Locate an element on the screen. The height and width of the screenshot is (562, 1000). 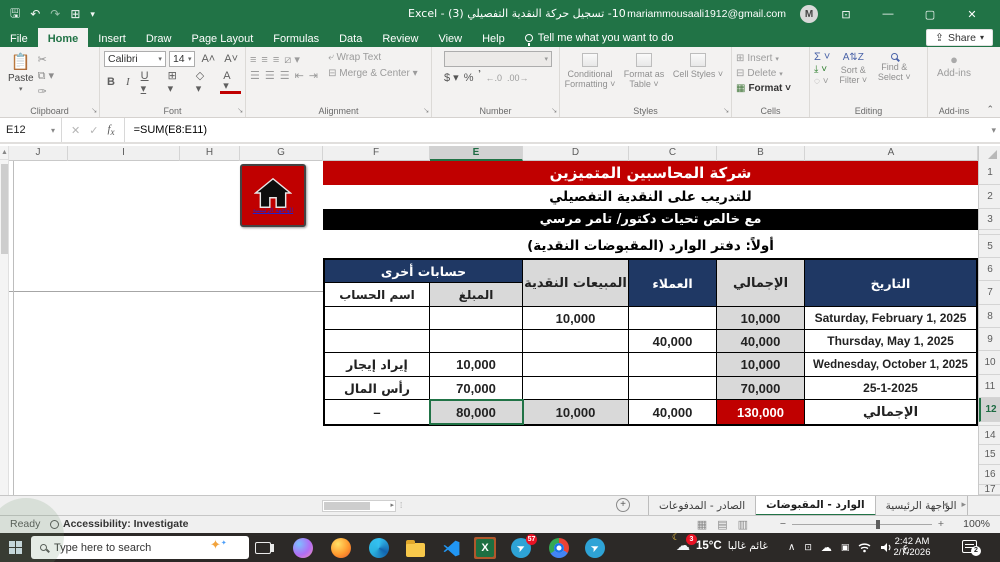
format-cells-button: ▦ Format ˅ is located at coordinates (763, 88).